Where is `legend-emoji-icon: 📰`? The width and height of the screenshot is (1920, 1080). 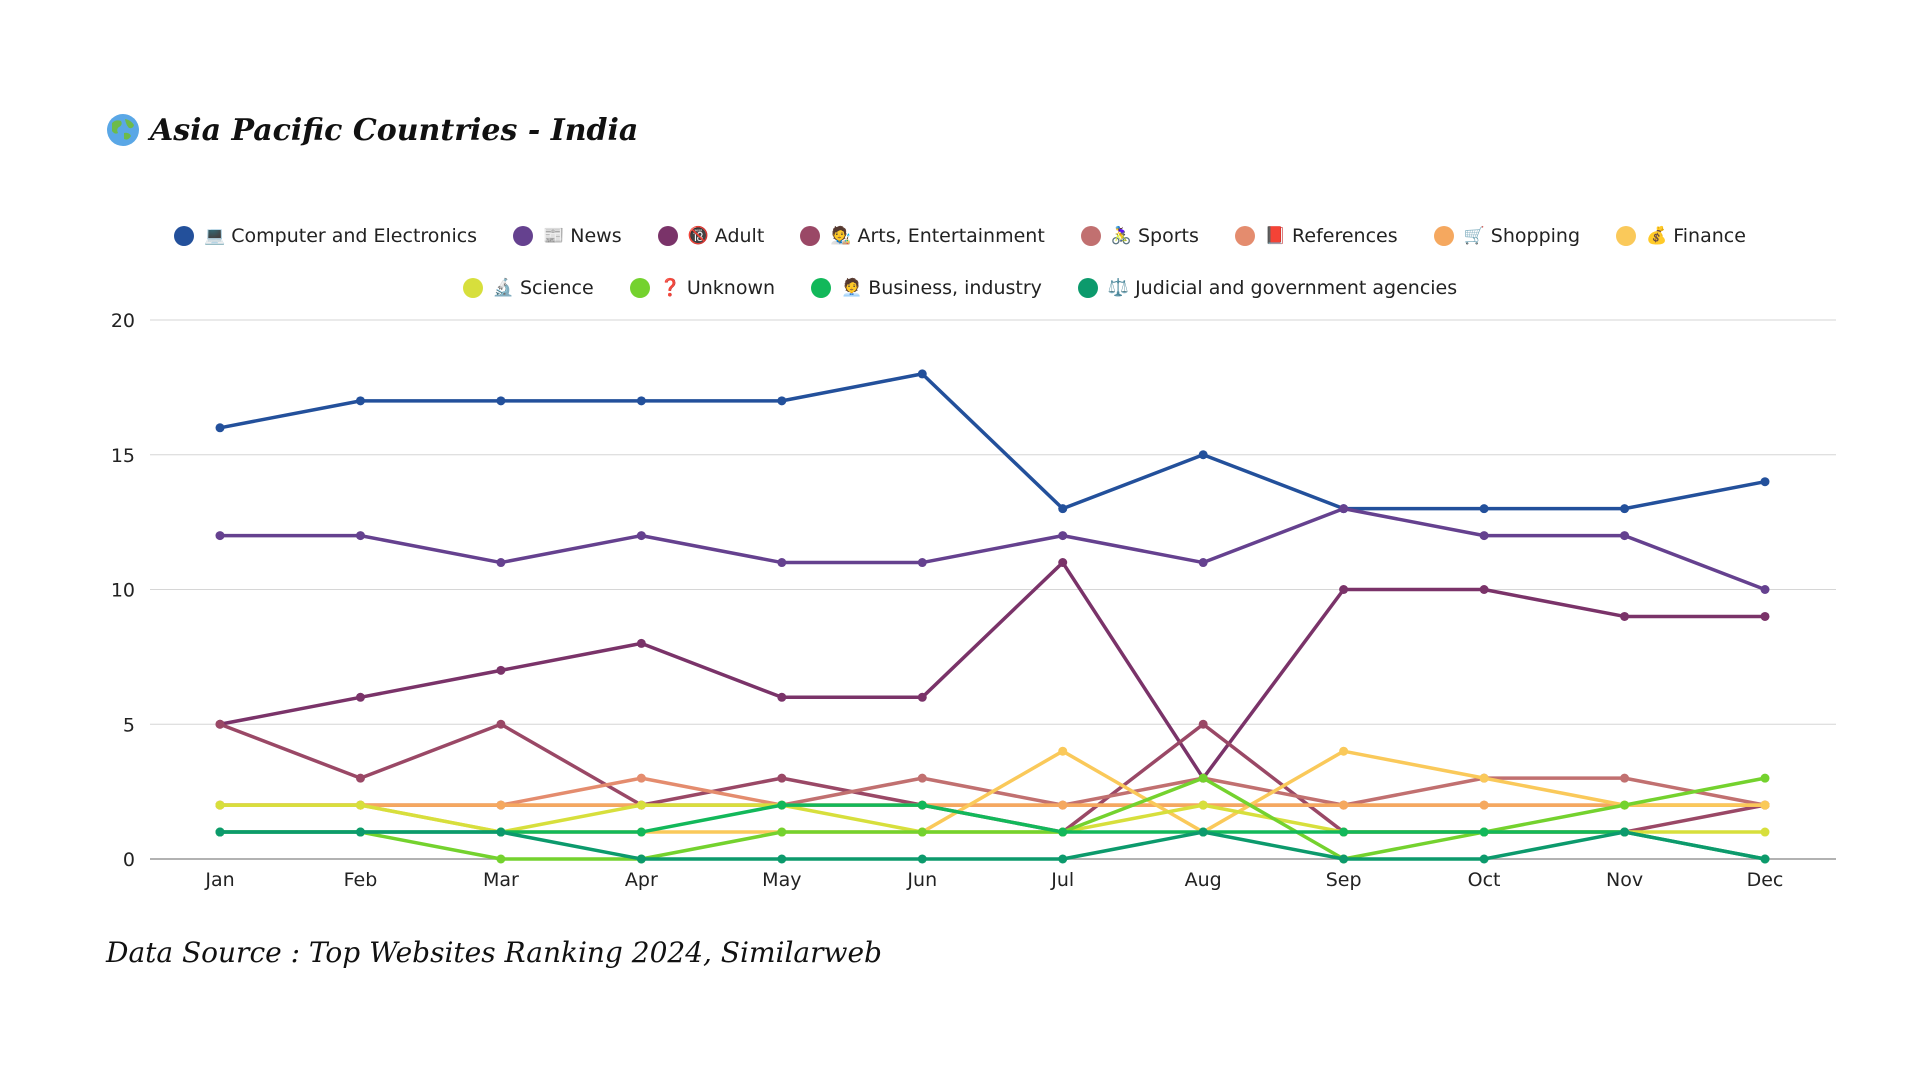
legend-emoji-icon: 📰 is located at coordinates (554, 236).